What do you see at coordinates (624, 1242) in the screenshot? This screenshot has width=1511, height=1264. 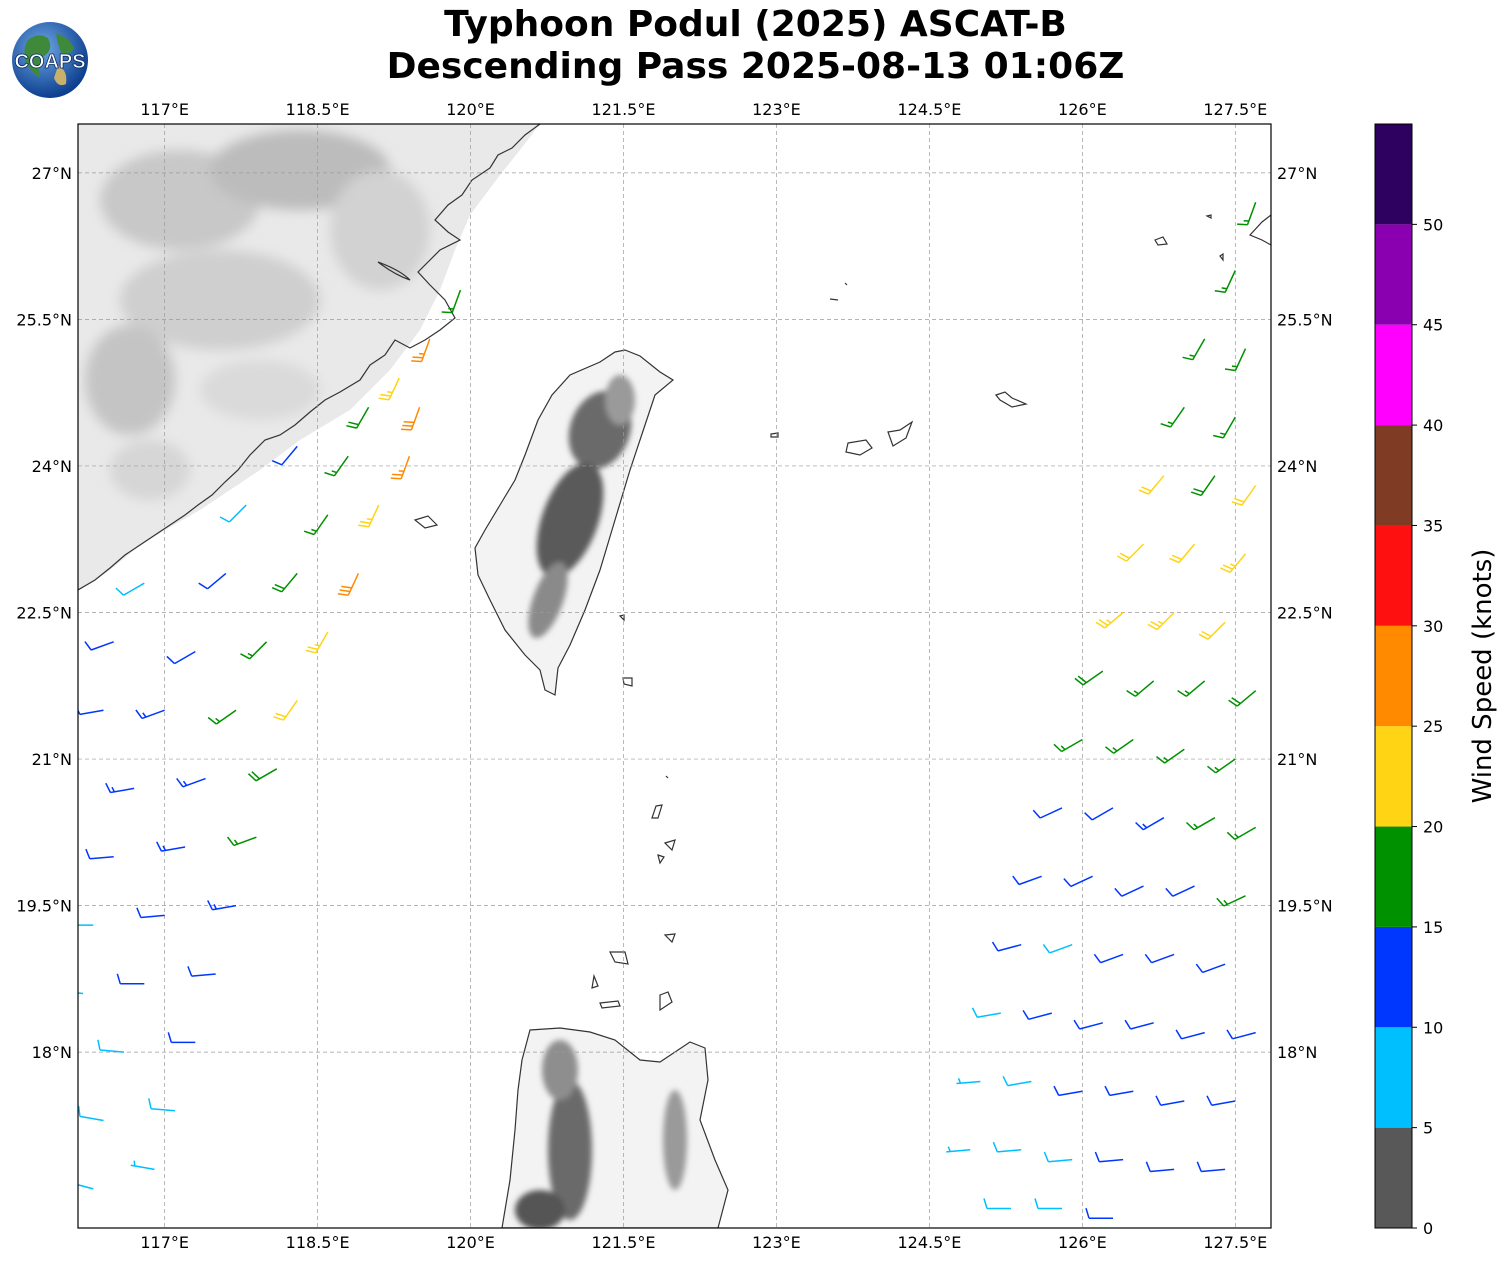 I see `lon-tick-label-bottom: 121.5°E` at bounding box center [624, 1242].